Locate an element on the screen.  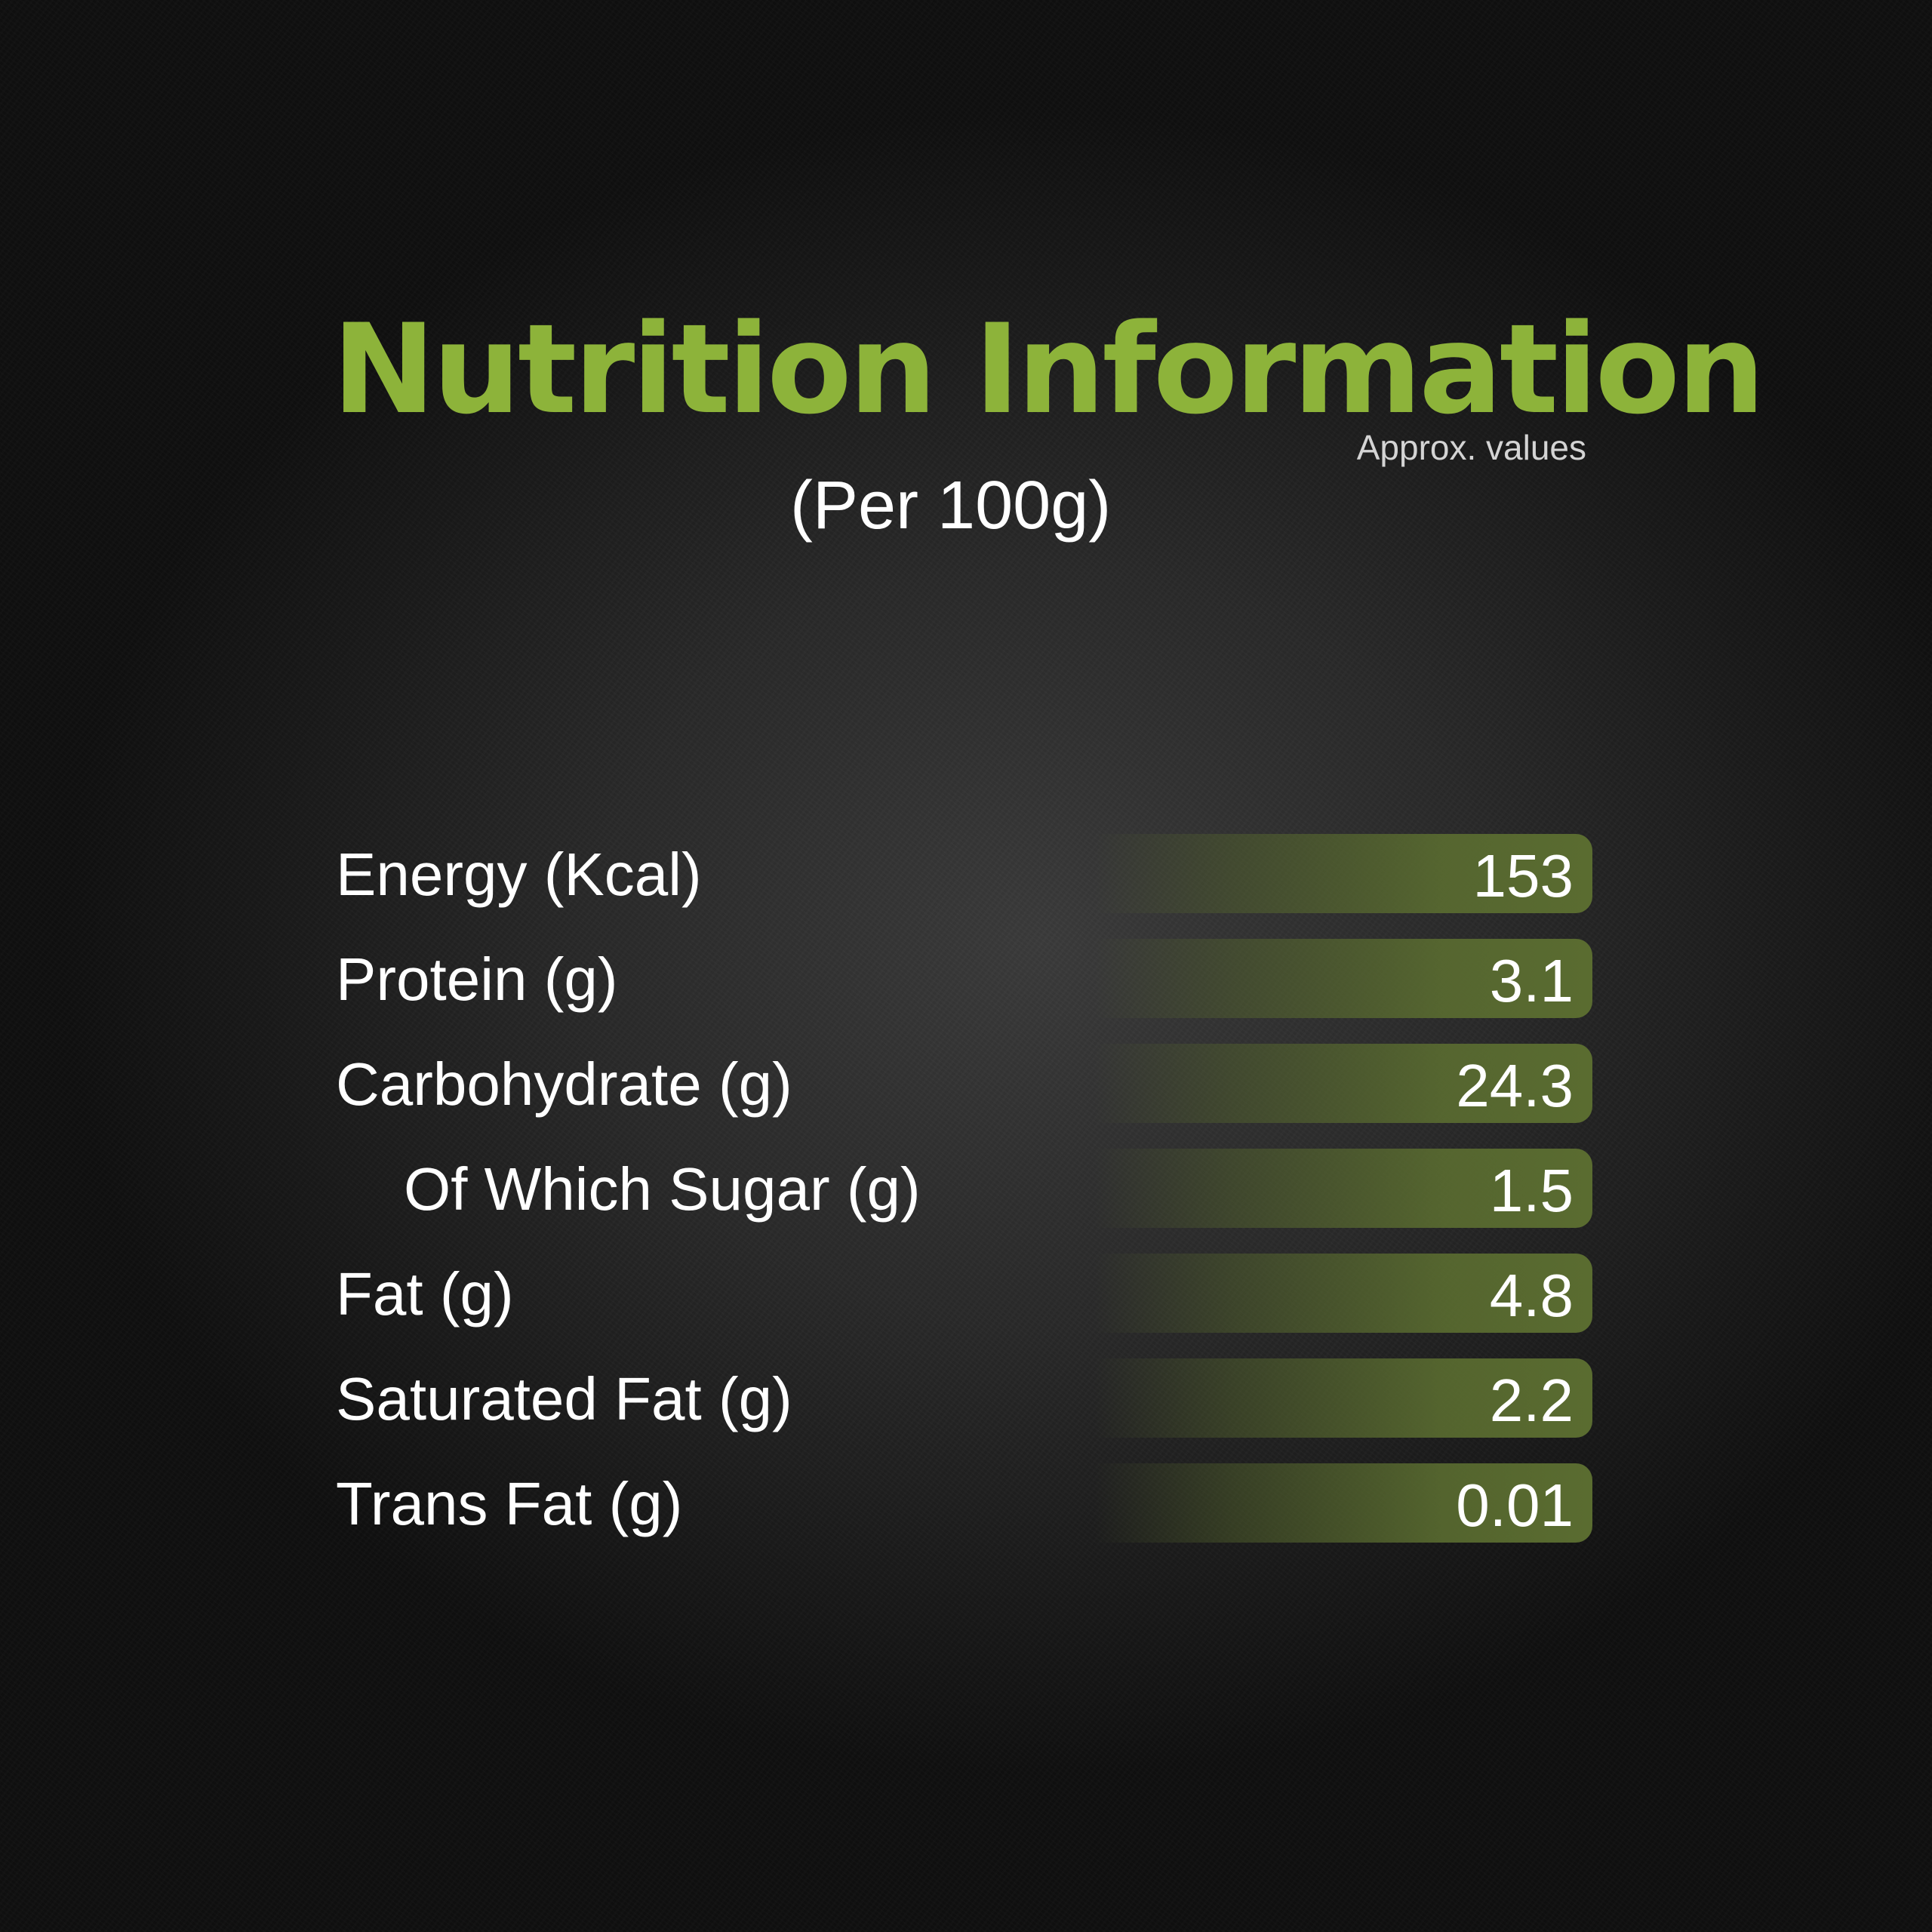
nutrition-row-fat: Fat (g) 4.8 is located at coordinates (966, 1293).